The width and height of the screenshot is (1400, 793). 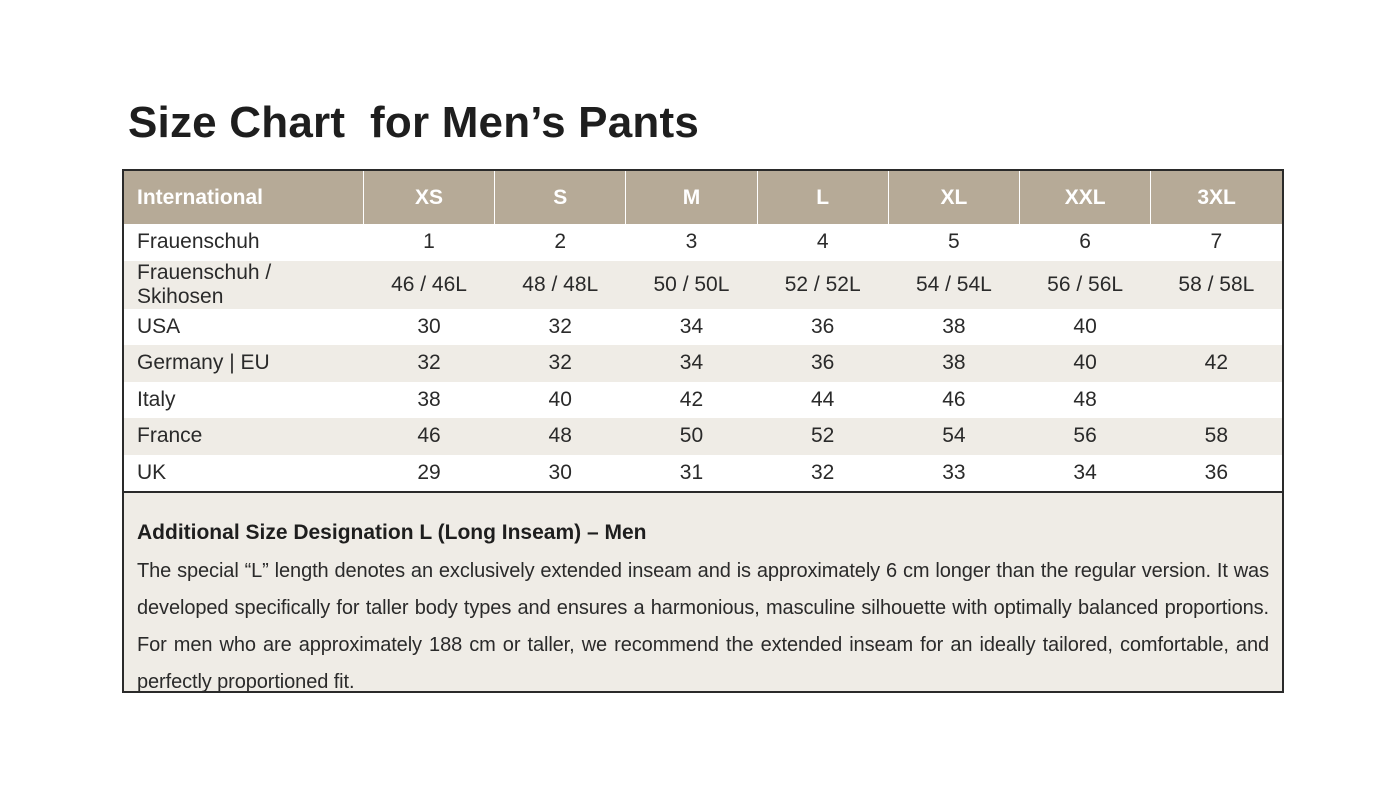 What do you see at coordinates (428, 197) in the screenshot?
I see `header-cell-size: XS` at bounding box center [428, 197].